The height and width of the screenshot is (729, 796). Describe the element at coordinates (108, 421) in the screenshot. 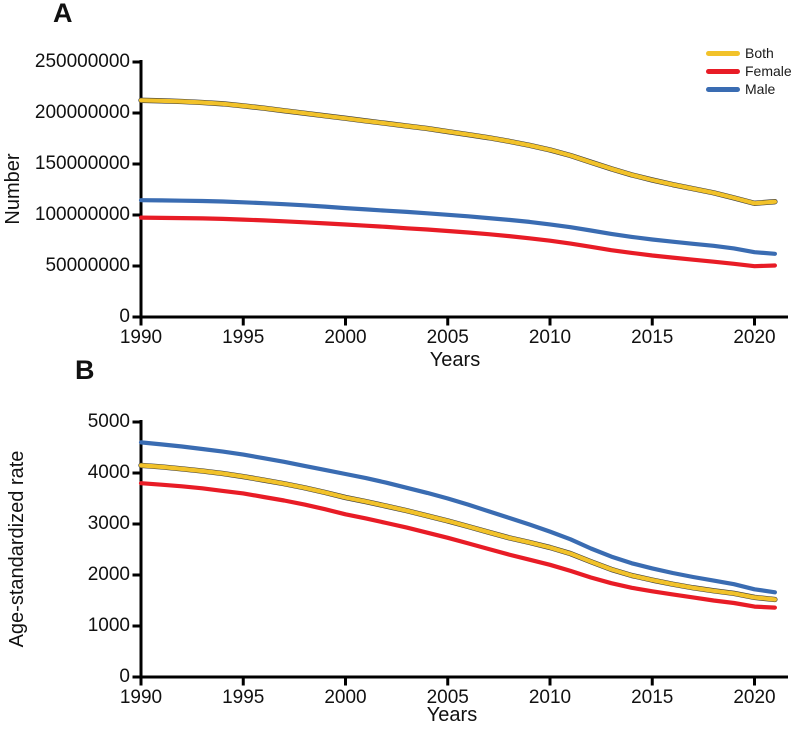

I see `panel-b-y-tick-label: 5000` at that location.